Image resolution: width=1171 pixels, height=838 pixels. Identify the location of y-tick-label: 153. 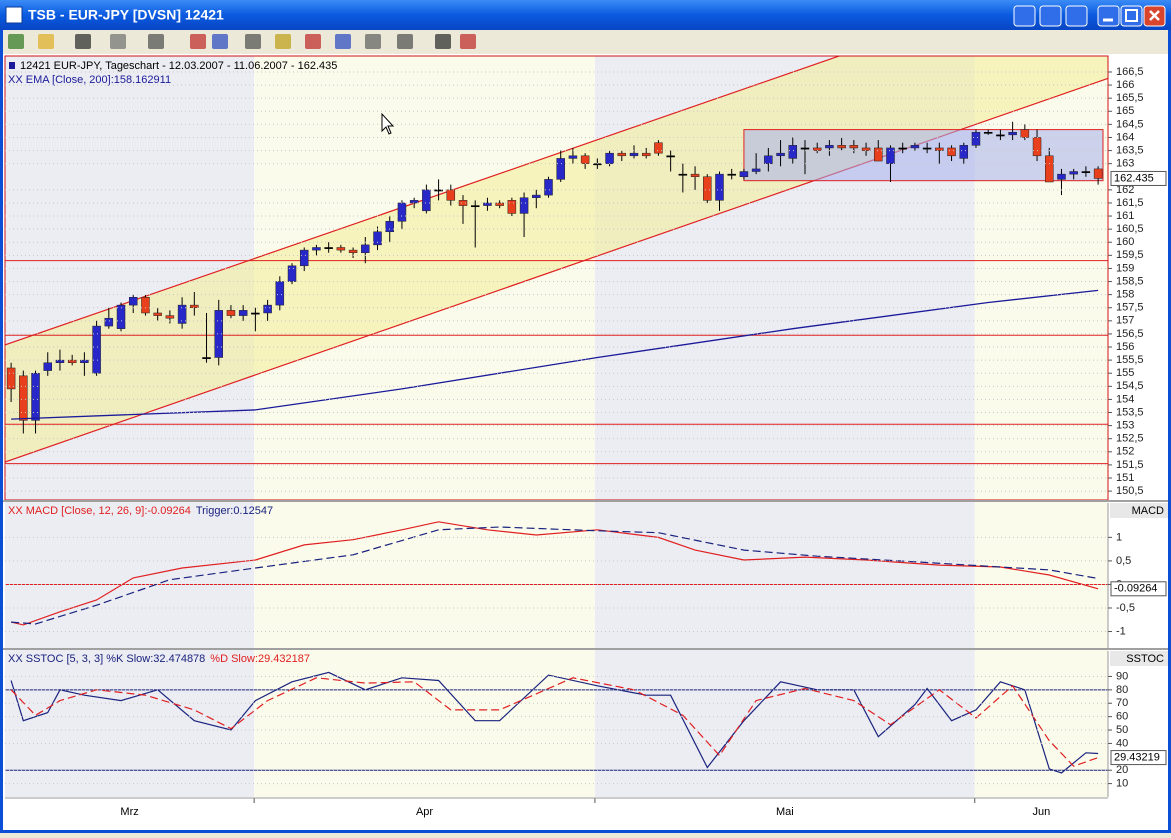
(1125, 426).